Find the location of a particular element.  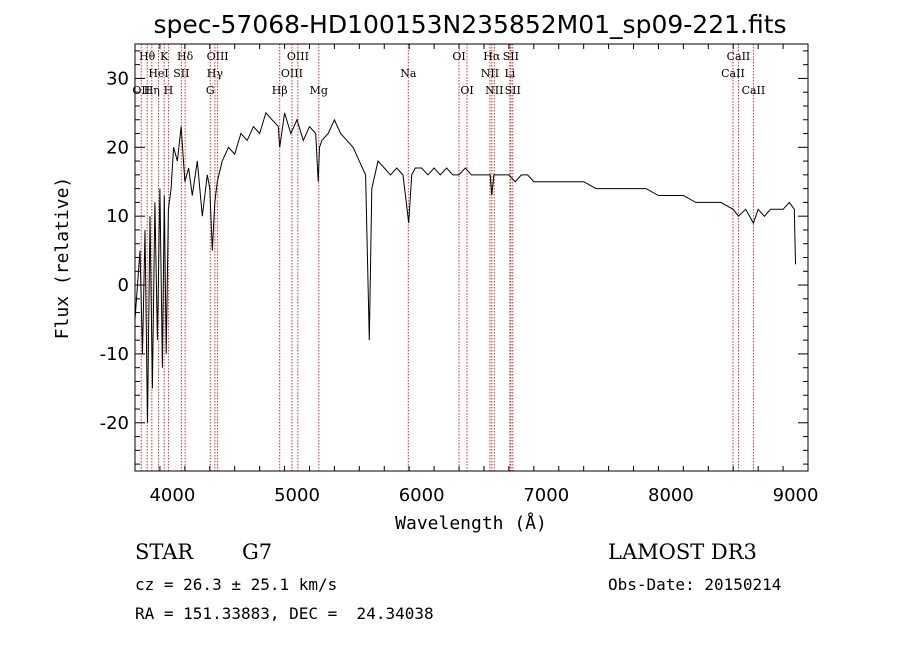

spectral-line-label: Hγ is located at coordinates (215, 73).